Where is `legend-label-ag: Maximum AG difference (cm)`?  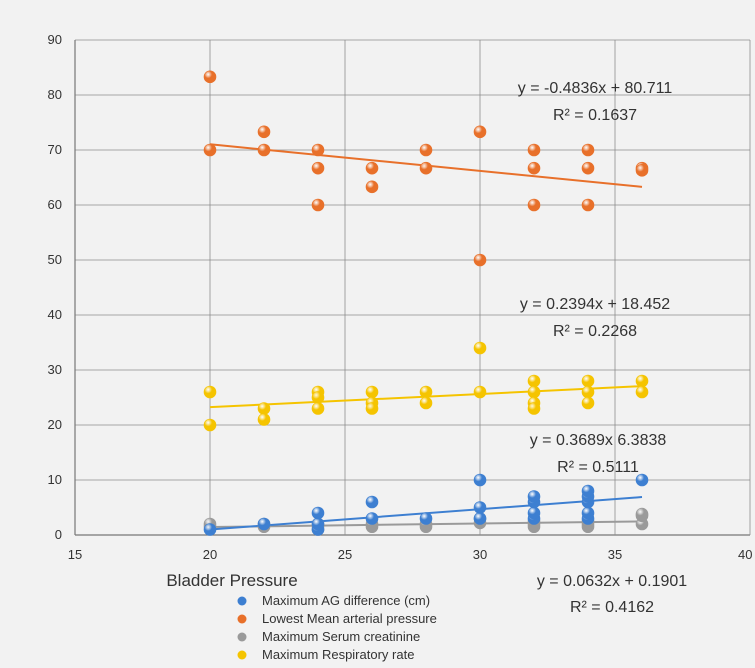
legend-label-ag: Maximum AG difference (cm) is located at coordinates (346, 600).